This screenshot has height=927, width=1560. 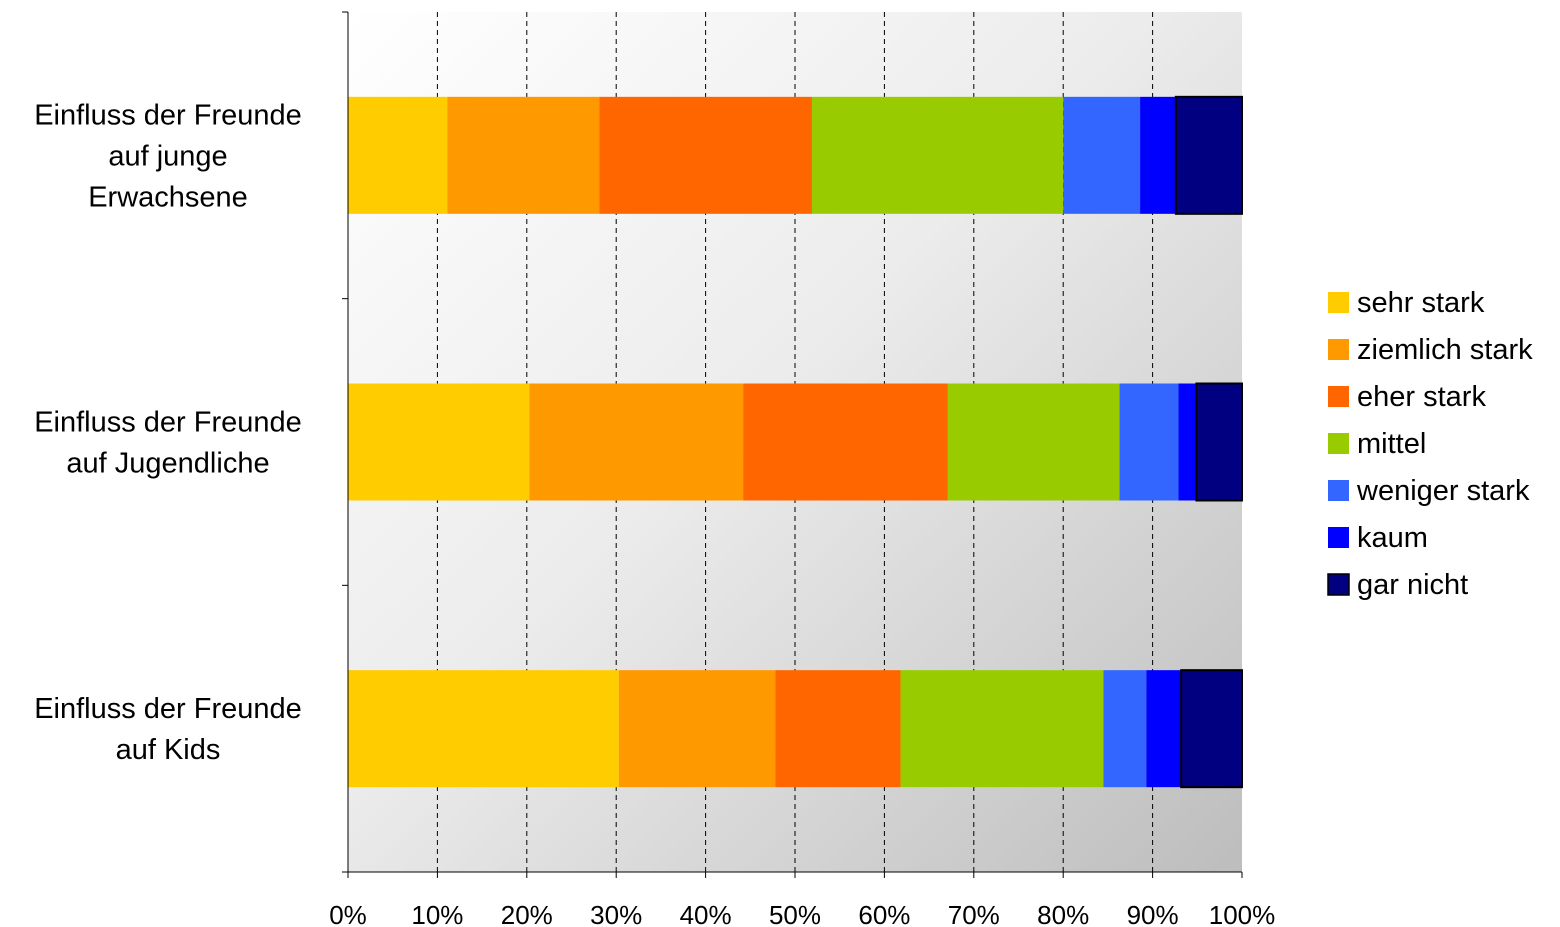 What do you see at coordinates (168, 443) in the screenshot?
I see `category-label: Einfluss der Freunde auf Jugendliche` at bounding box center [168, 443].